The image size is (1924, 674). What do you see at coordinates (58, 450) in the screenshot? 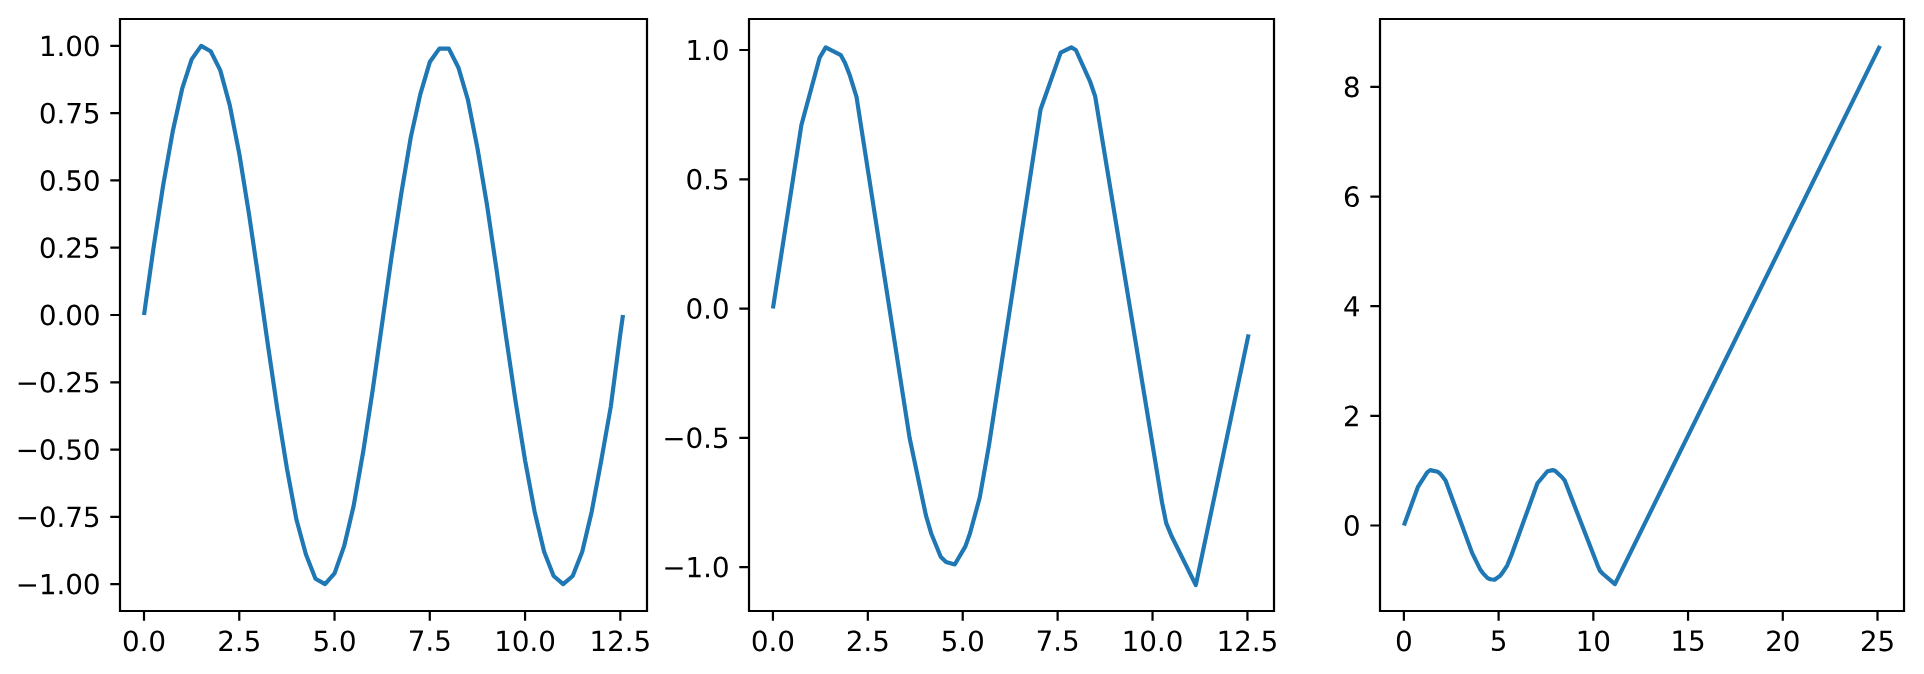
I see `y-tick-label: −0.50` at bounding box center [58, 450].